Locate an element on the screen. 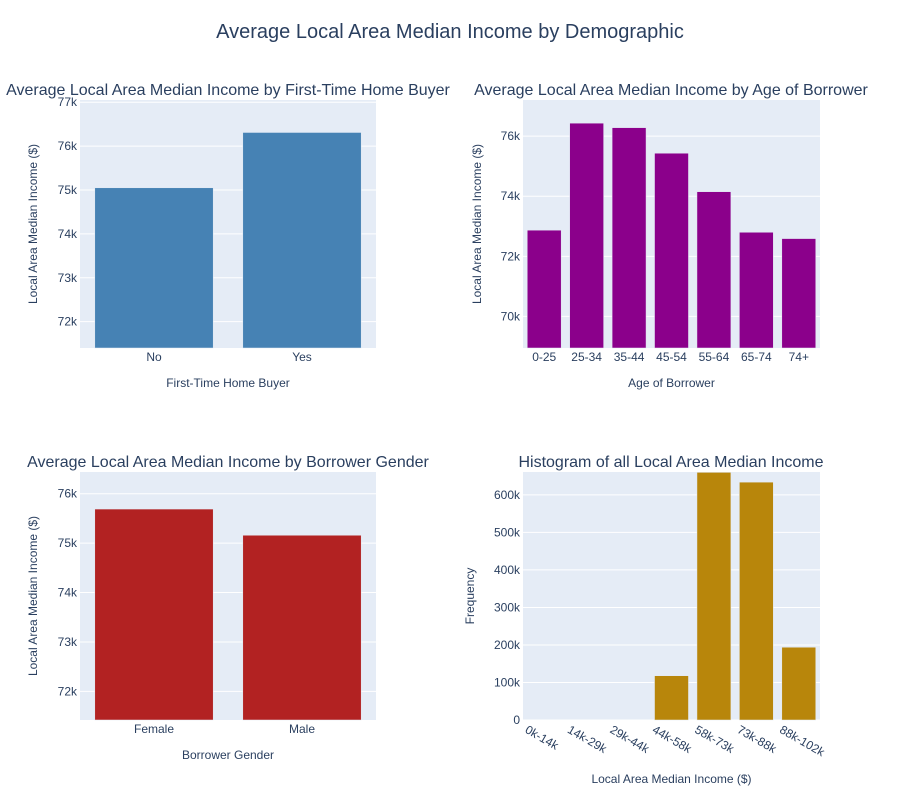 The height and width of the screenshot is (800, 900). x-tick-label: 45-54 is located at coordinates (671, 357).